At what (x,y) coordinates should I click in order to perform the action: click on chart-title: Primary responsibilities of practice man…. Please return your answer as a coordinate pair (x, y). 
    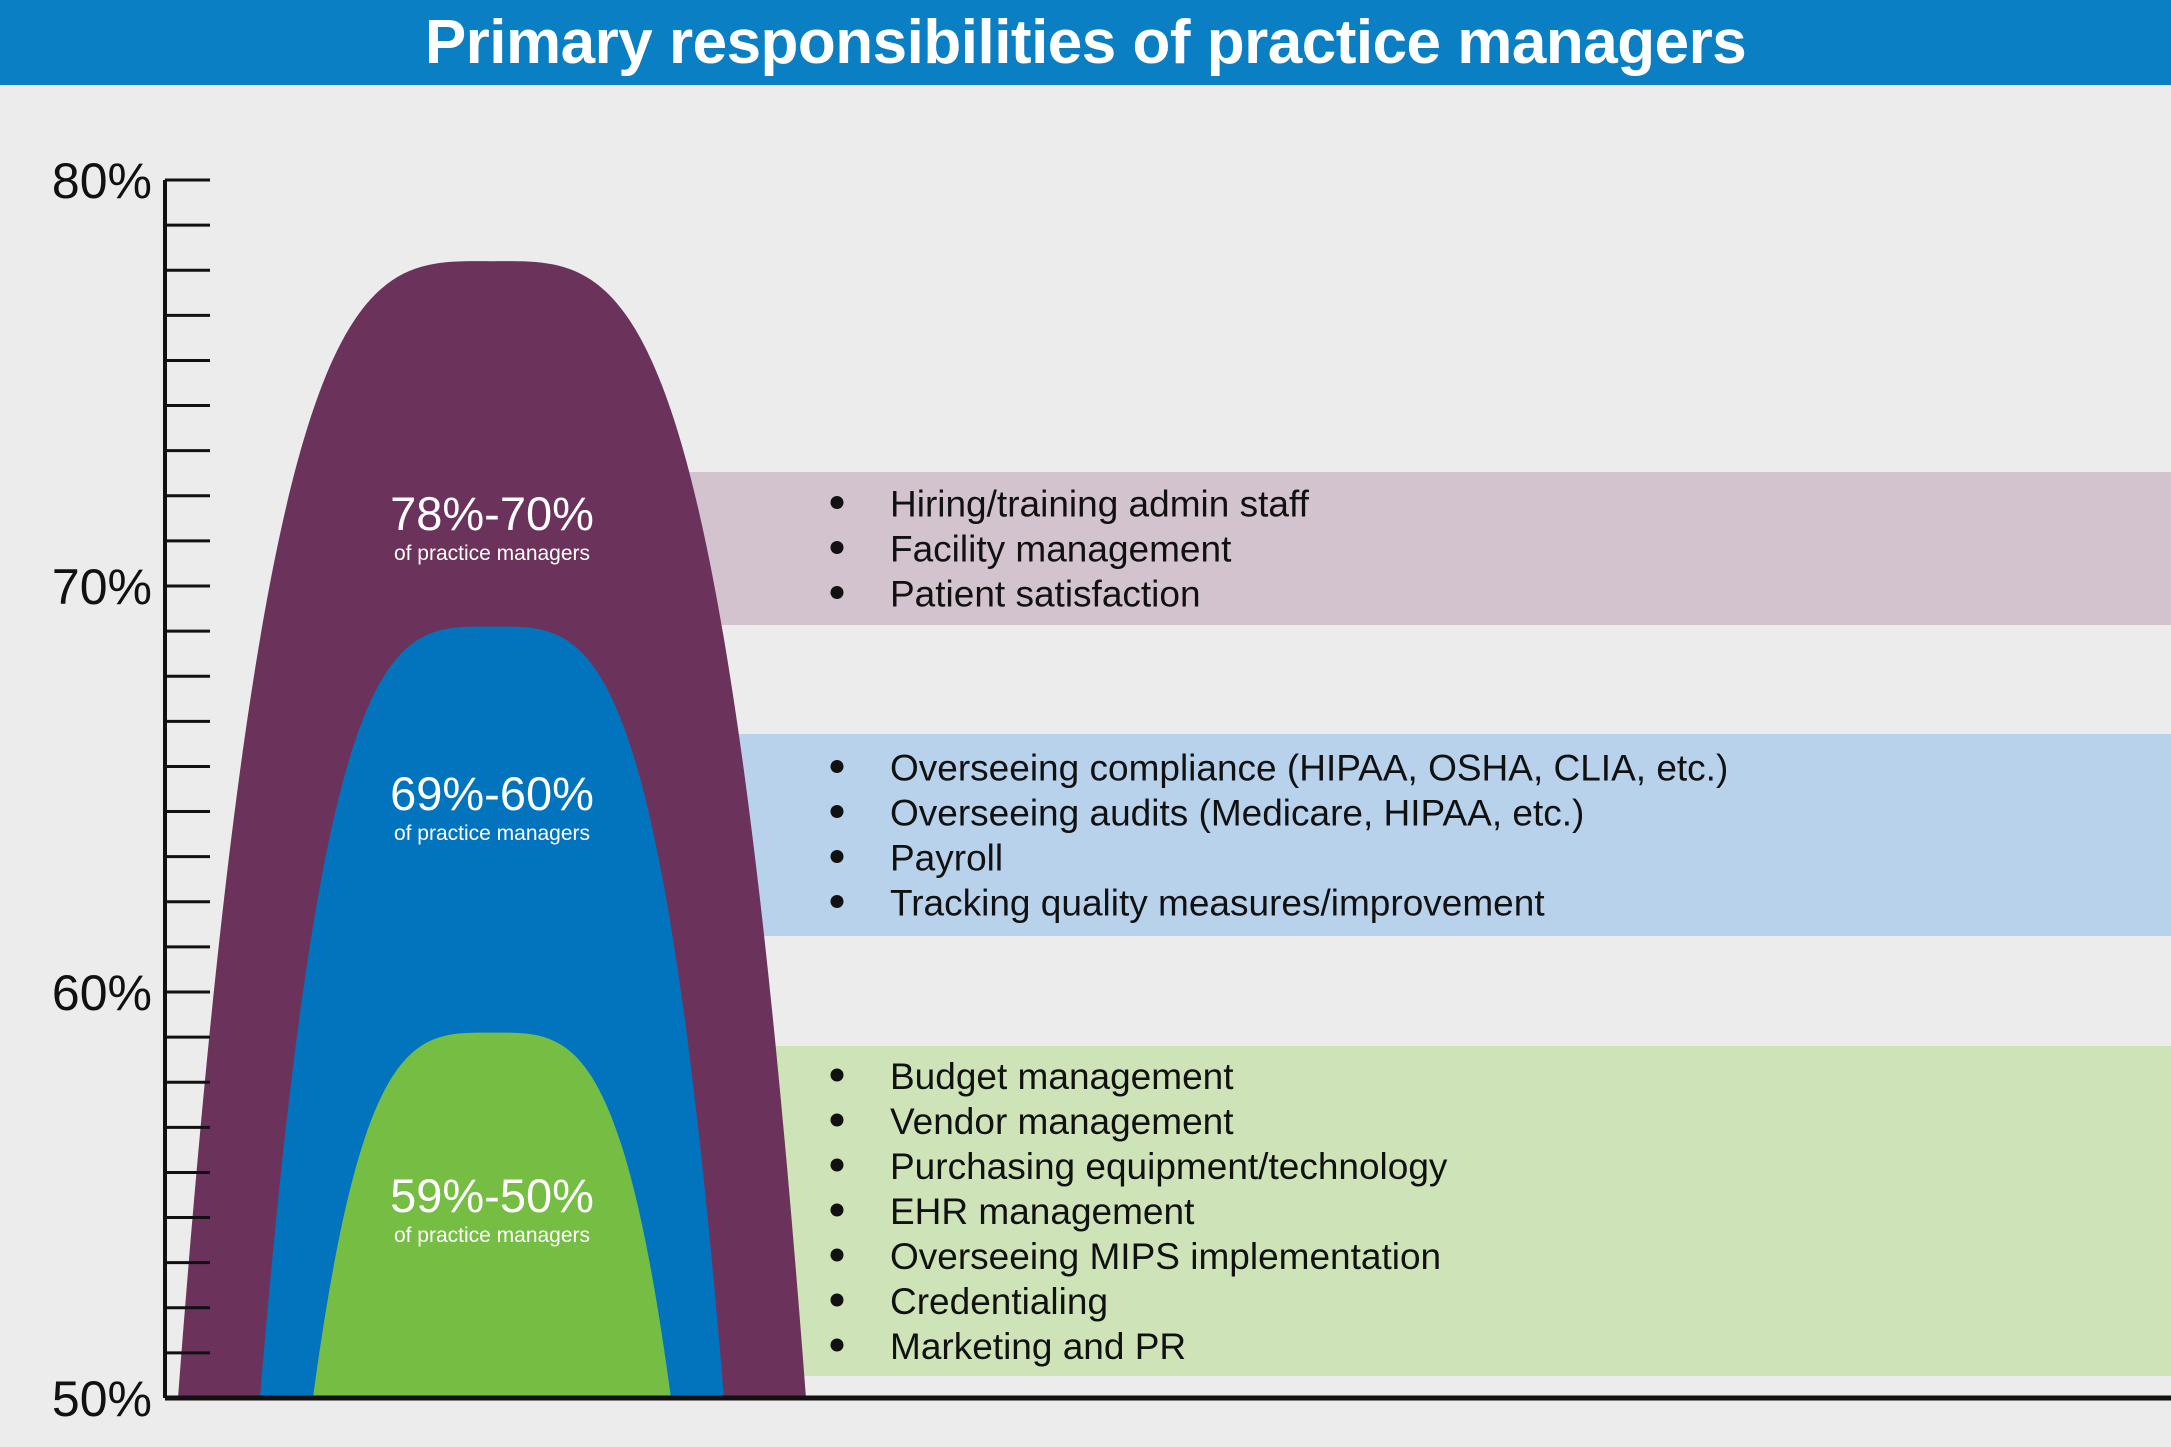
    Looking at the image, I should click on (1085, 42).